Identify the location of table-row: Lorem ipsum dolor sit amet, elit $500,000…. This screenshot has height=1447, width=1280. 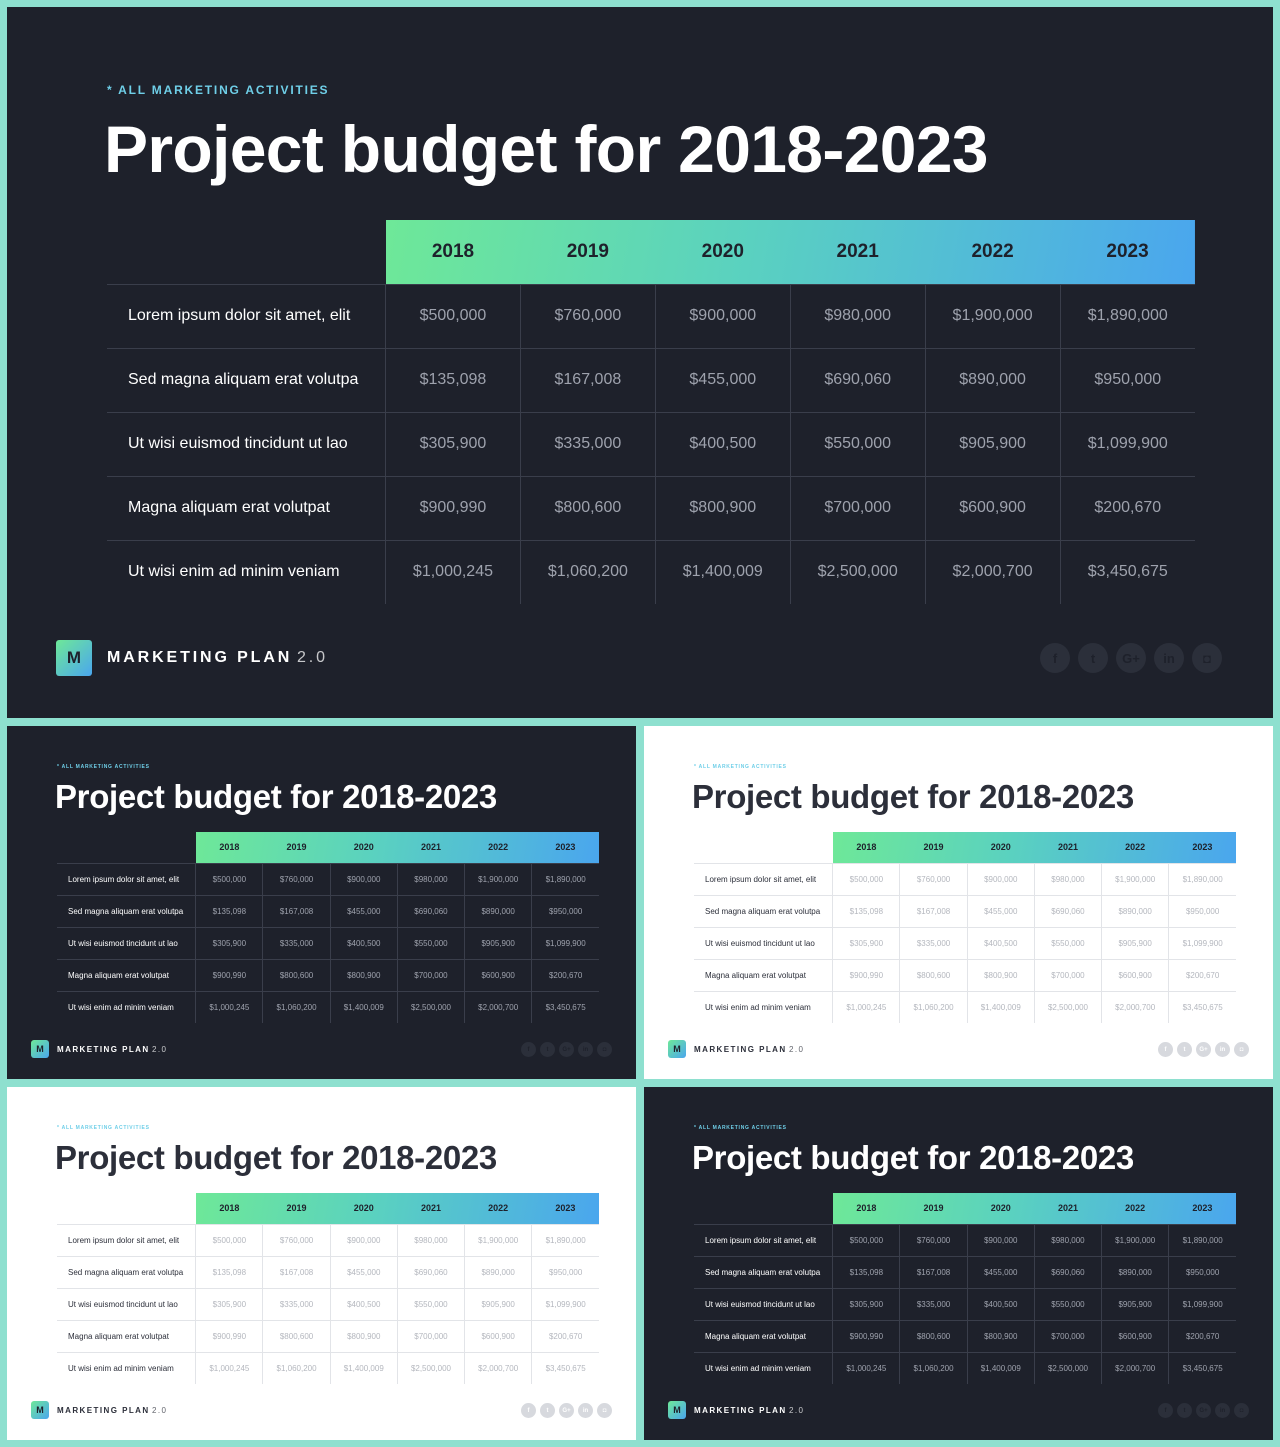
(328, 878).